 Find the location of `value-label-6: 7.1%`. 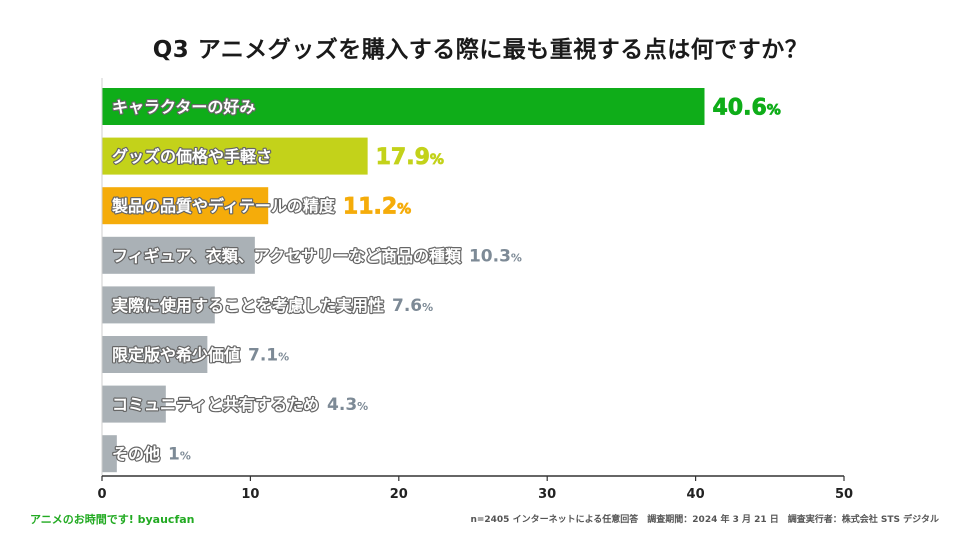

value-label-6: 7.1% is located at coordinates (268, 356).